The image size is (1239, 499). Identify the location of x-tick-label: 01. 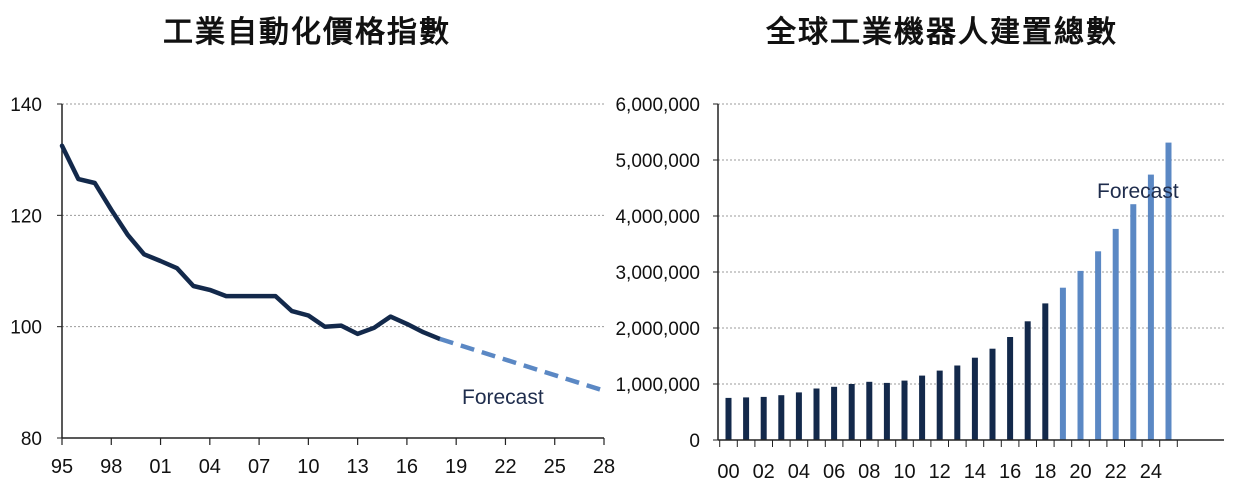
(160, 467).